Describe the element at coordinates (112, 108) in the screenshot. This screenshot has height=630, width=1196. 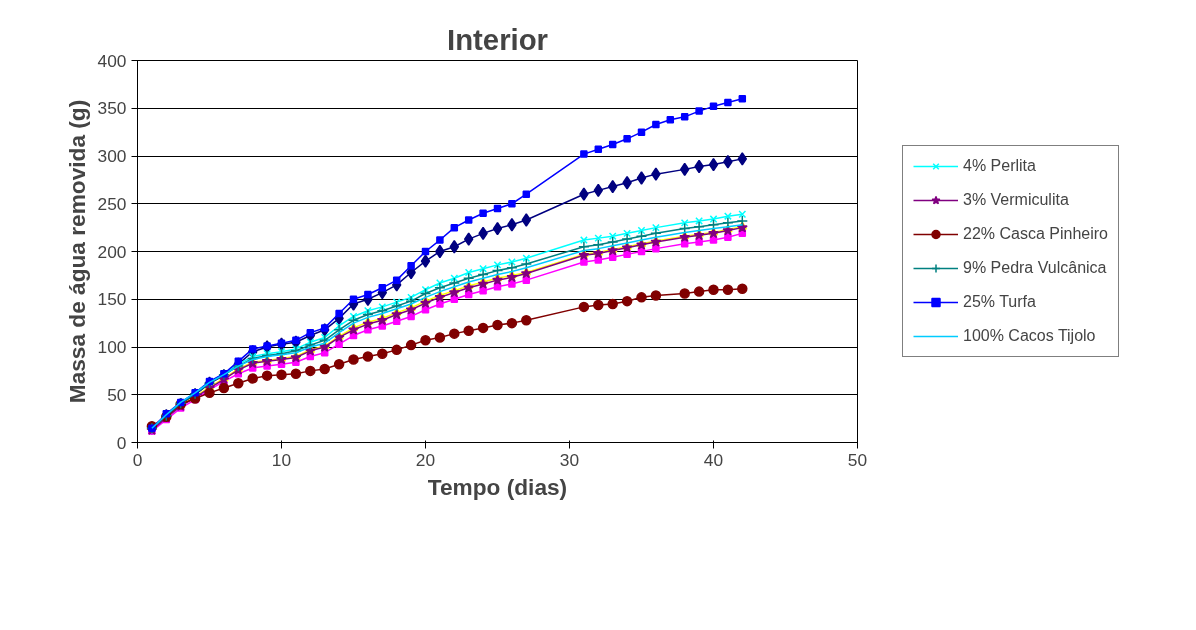
I see `y-tick-label: 350` at that location.